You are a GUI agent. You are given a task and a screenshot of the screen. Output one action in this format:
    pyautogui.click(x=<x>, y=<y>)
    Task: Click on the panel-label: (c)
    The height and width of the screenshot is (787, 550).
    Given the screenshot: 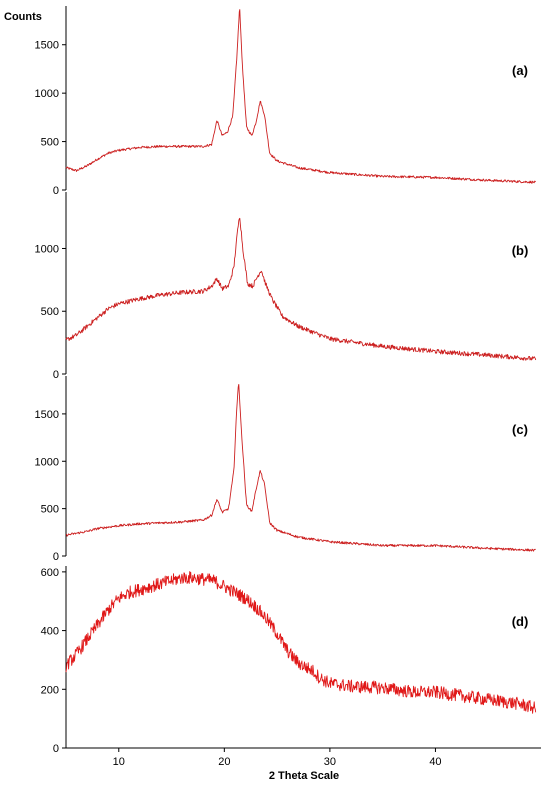 What is the action you would take?
    pyautogui.click(x=520, y=429)
    